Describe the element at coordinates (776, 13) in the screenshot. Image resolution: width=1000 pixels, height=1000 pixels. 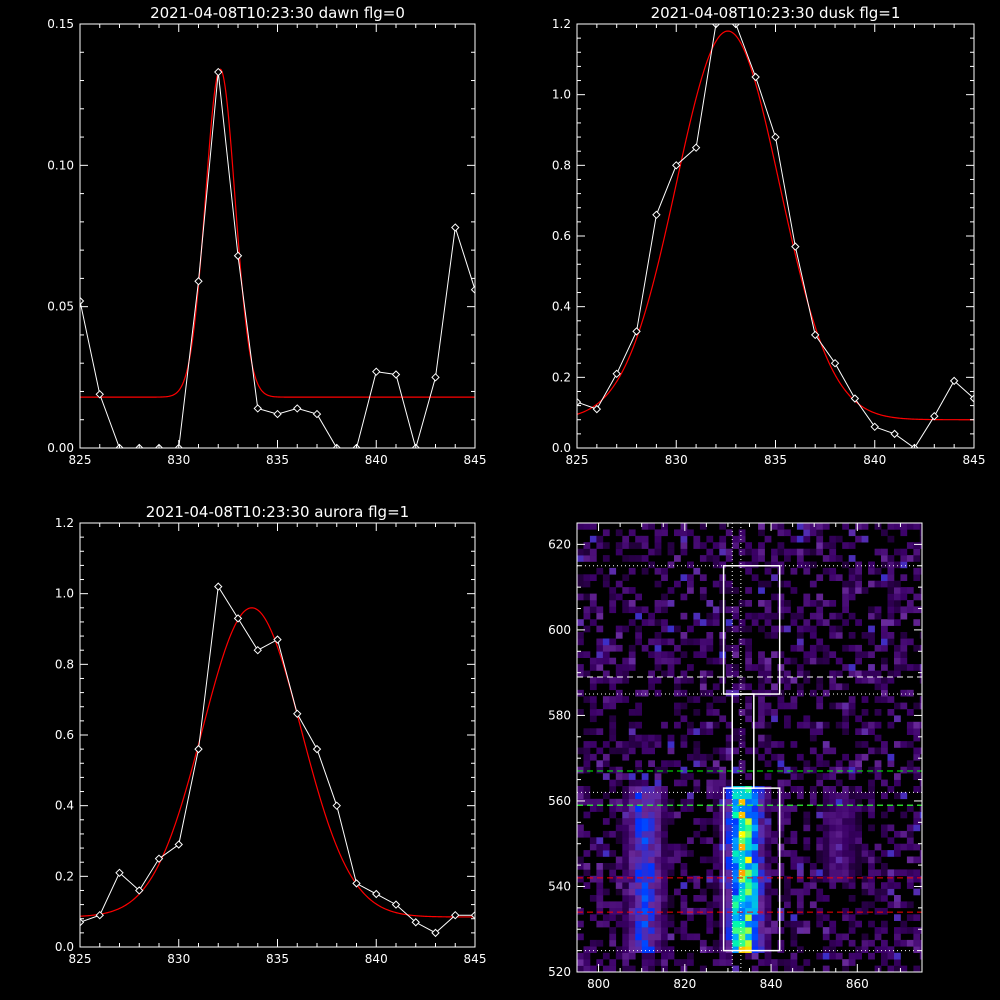
I see `dusk-title: 2021-04-08T10:23:30 dusk flg=1` at that location.